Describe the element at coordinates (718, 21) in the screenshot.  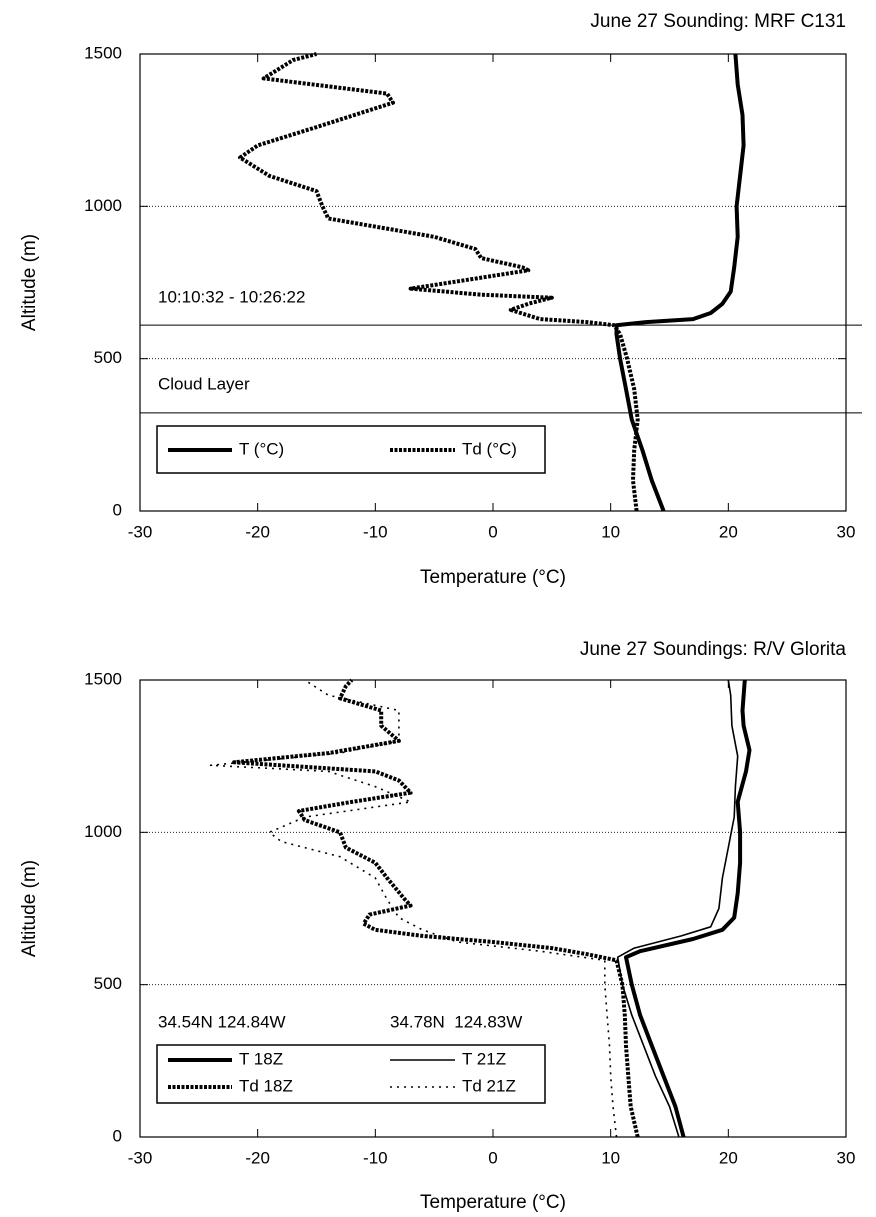
I see `chart-title: June 27 Sounding: MRF C131` at that location.